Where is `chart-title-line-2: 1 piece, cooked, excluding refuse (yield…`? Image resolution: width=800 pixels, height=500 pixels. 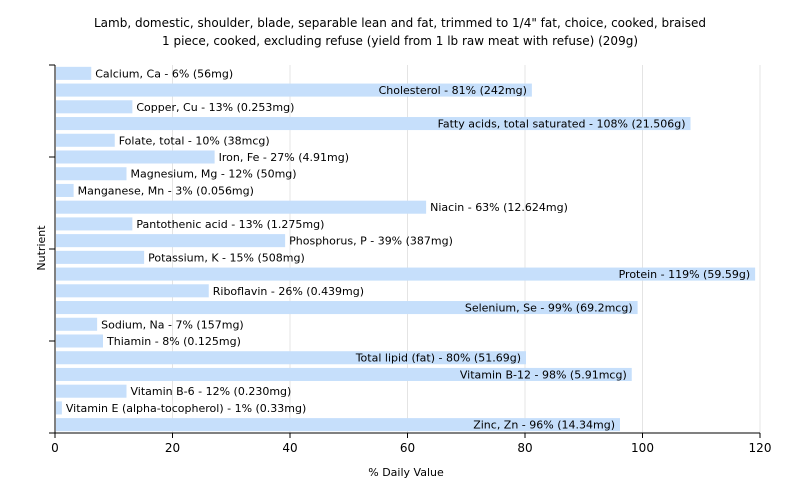
chart-title-line-2: 1 piece, cooked, excluding refuse (yield… is located at coordinates (400, 41).